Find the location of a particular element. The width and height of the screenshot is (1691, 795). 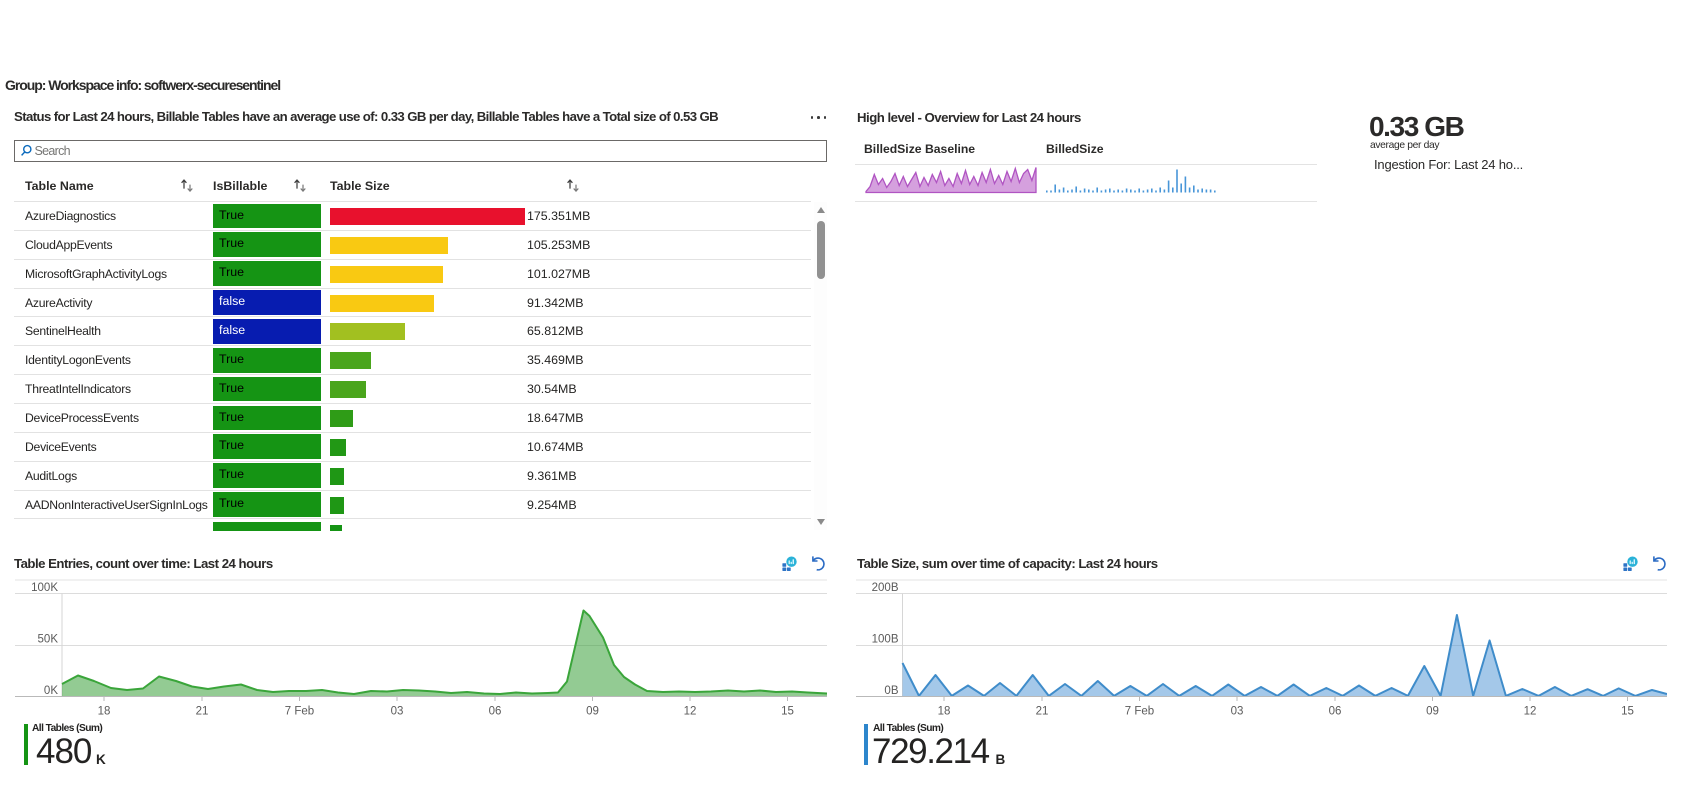

svg-text: 200B is located at coordinates (885, 588).